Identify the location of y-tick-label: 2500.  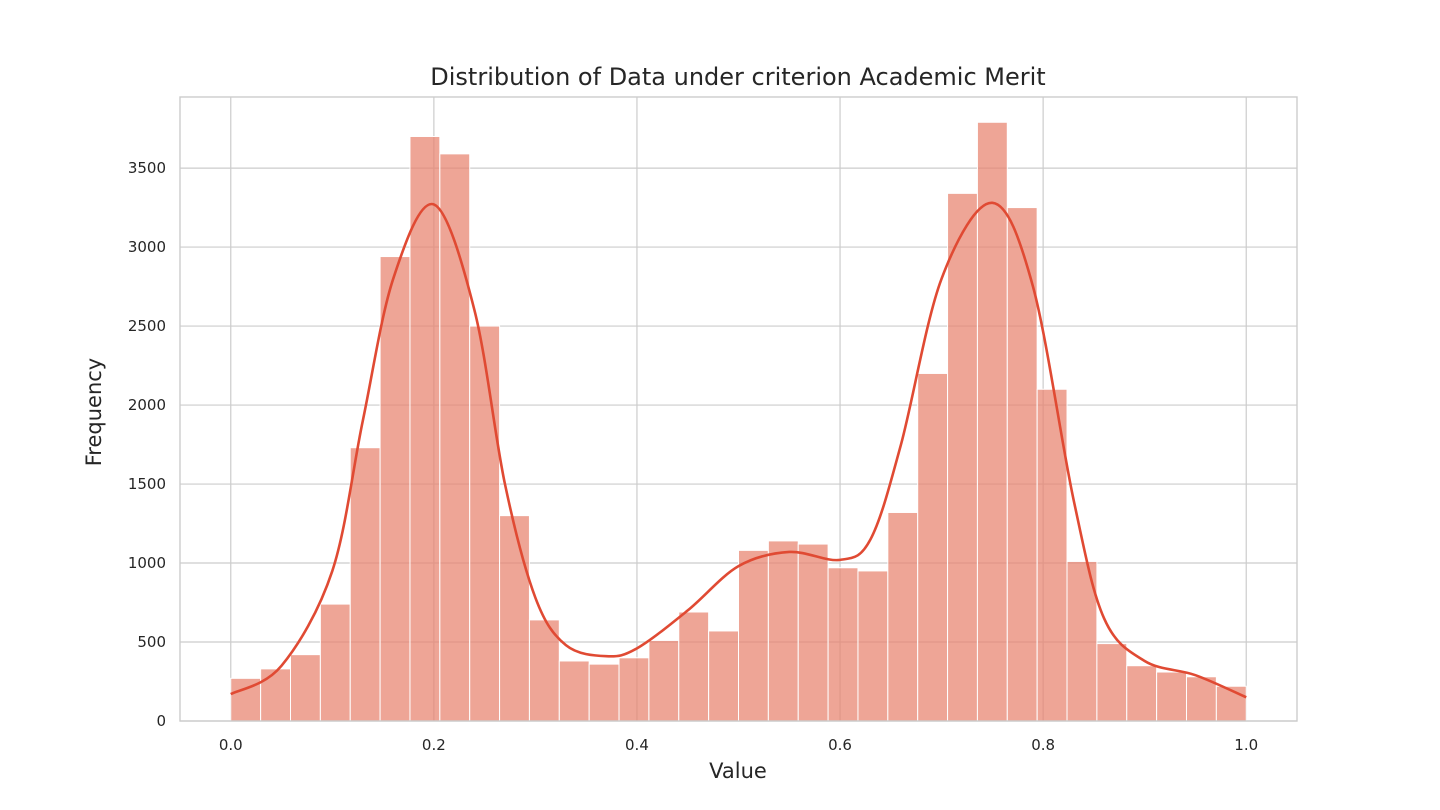
(147, 326).